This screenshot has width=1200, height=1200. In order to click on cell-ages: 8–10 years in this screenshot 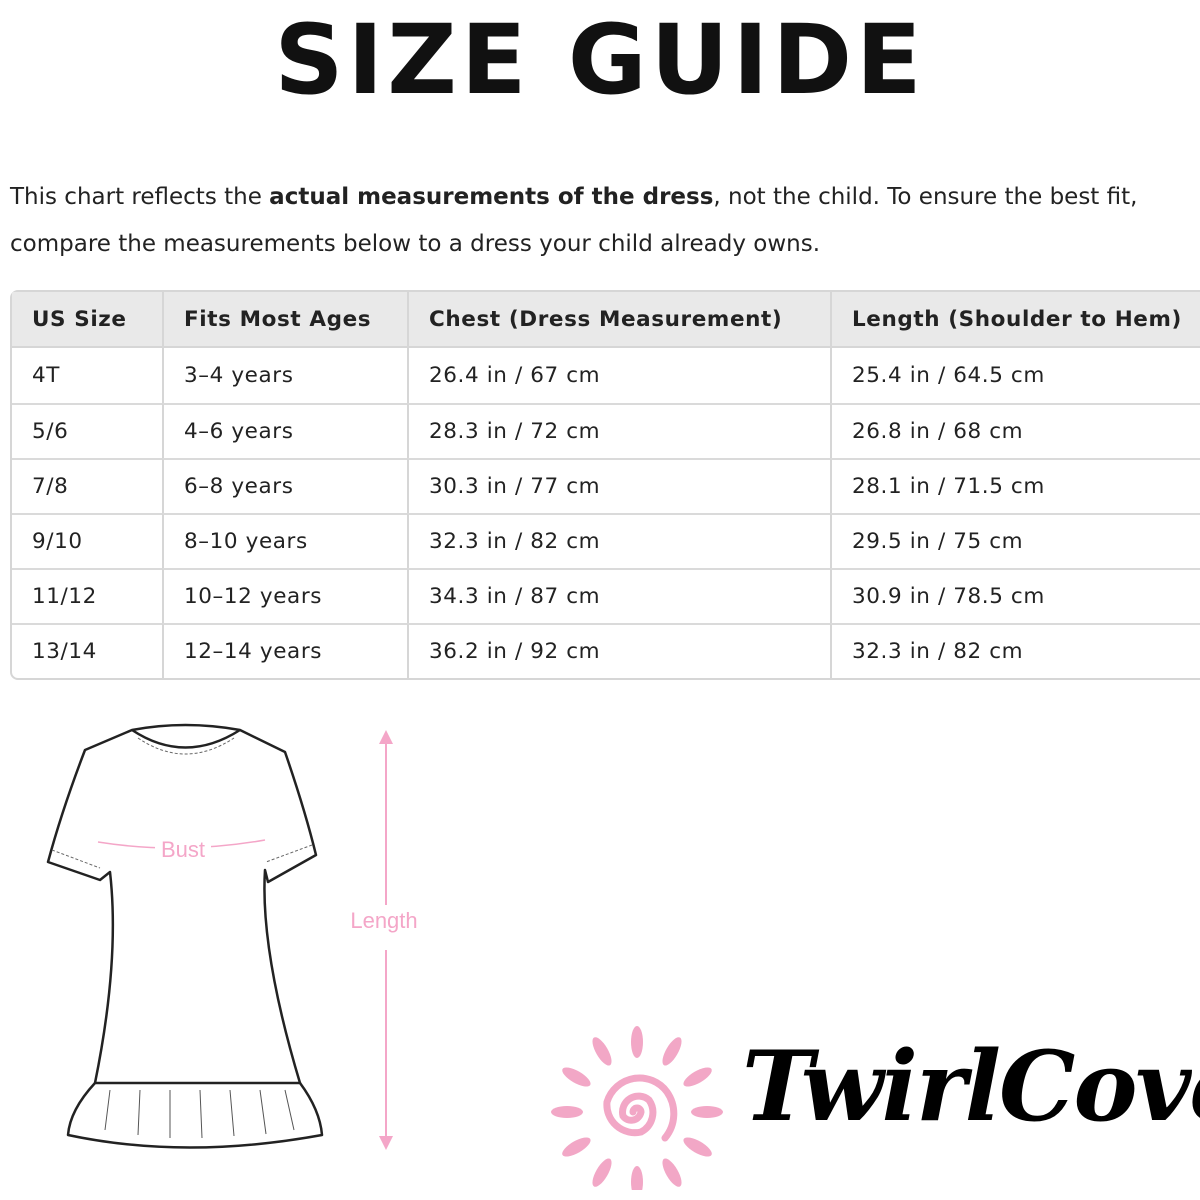, I will do `click(284, 540)`.